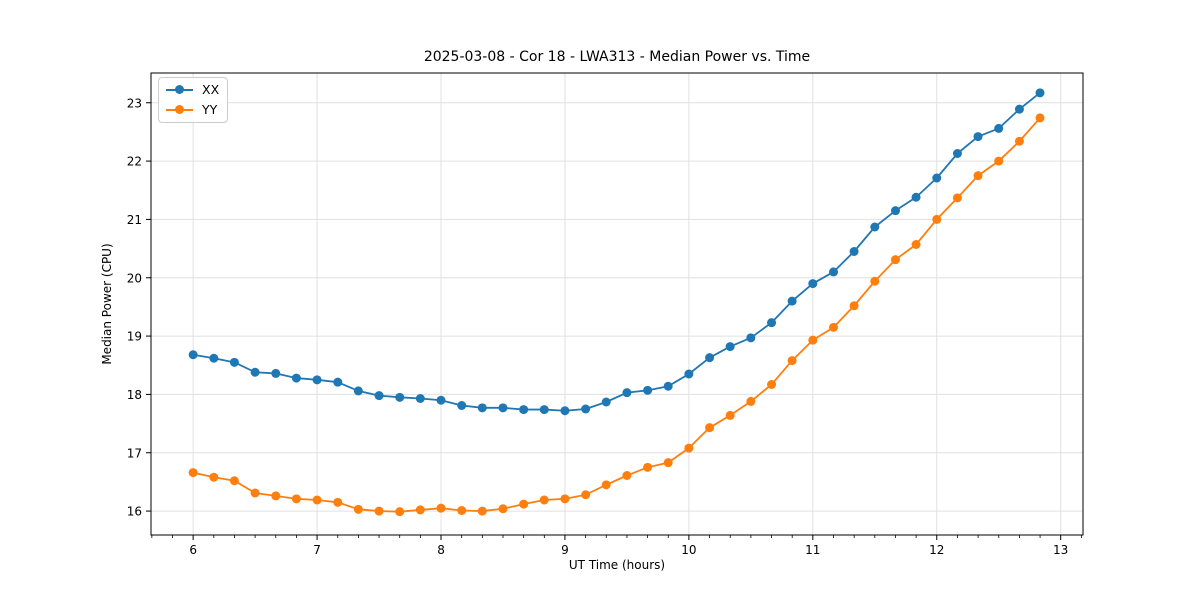 Image resolution: width=1200 pixels, height=600 pixels. I want to click on legend-label-xx: XX, so click(211, 89).